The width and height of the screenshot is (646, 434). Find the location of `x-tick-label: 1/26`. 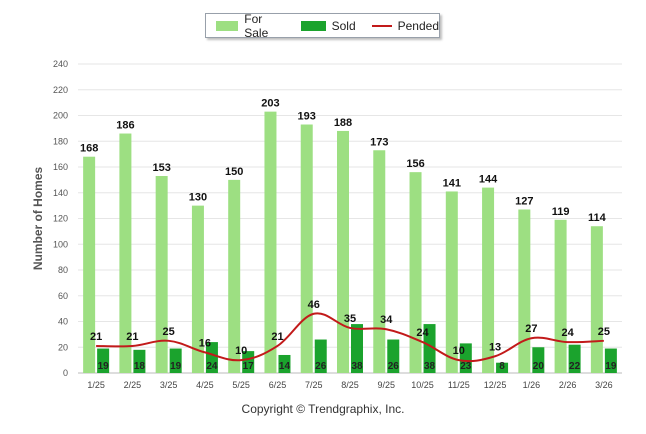

x-tick-label: 1/26 is located at coordinates (532, 385).